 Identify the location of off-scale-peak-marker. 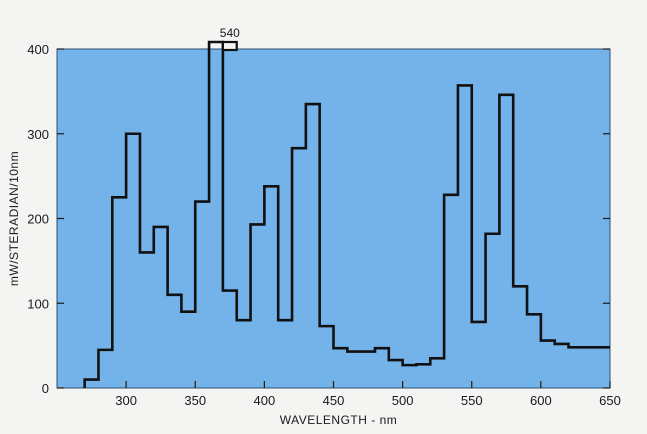
(229, 46).